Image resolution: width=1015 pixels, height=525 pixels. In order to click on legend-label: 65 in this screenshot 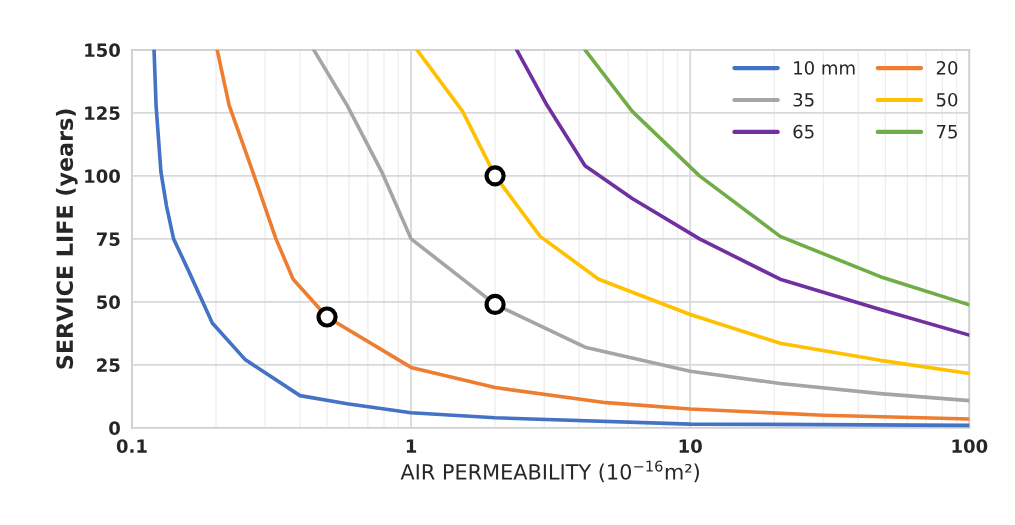, I will do `click(803, 131)`.